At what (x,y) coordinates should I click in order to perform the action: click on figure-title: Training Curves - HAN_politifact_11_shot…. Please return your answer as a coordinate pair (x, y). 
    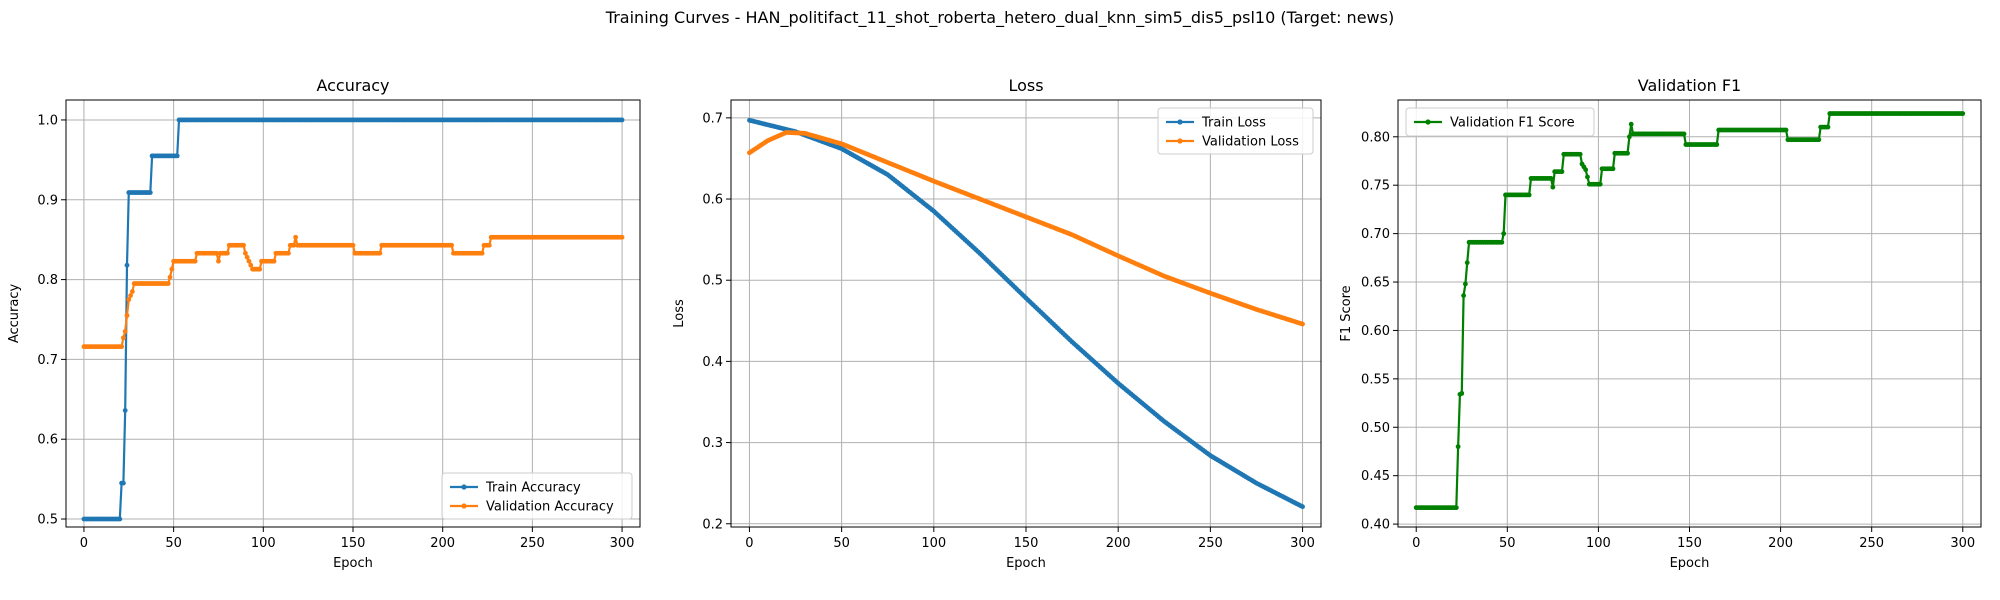
    Looking at the image, I should click on (1000, 17).